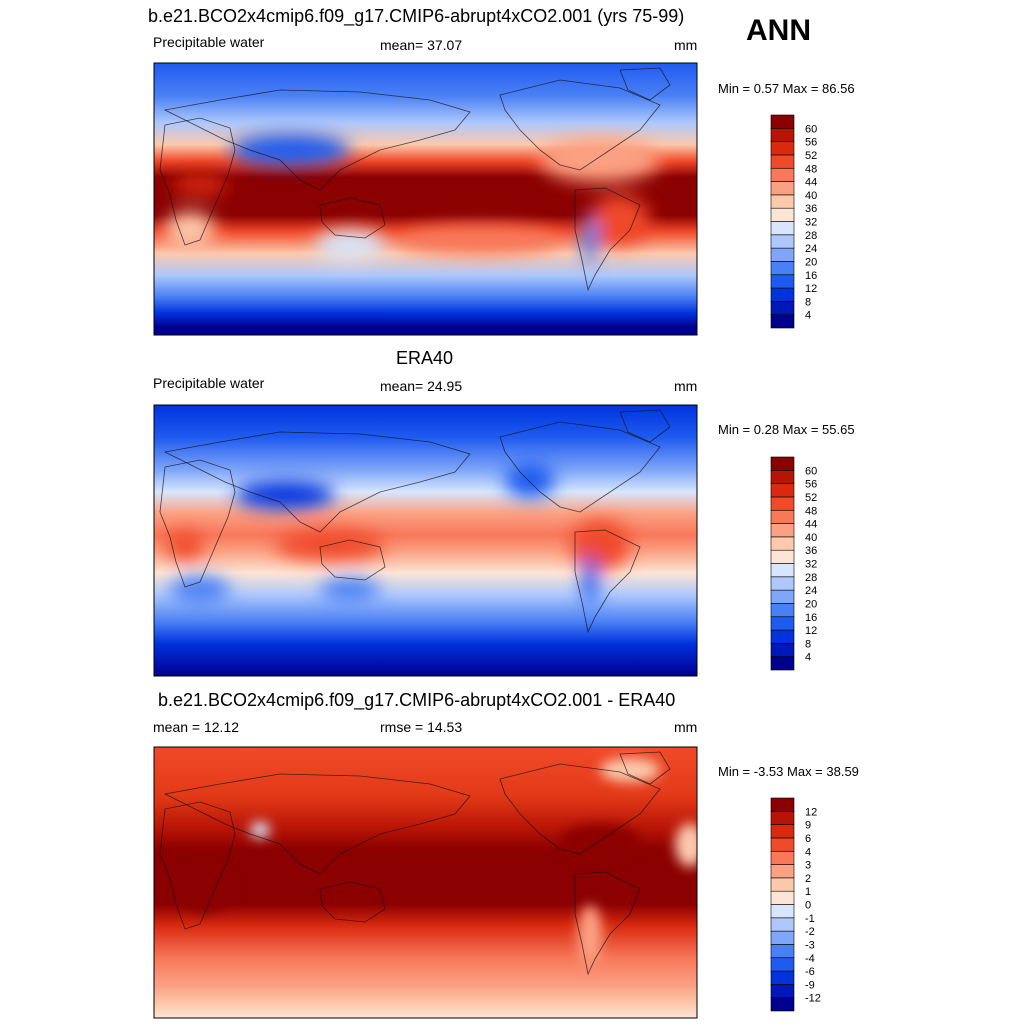  I want to click on panel-2-units: mm, so click(686, 386).